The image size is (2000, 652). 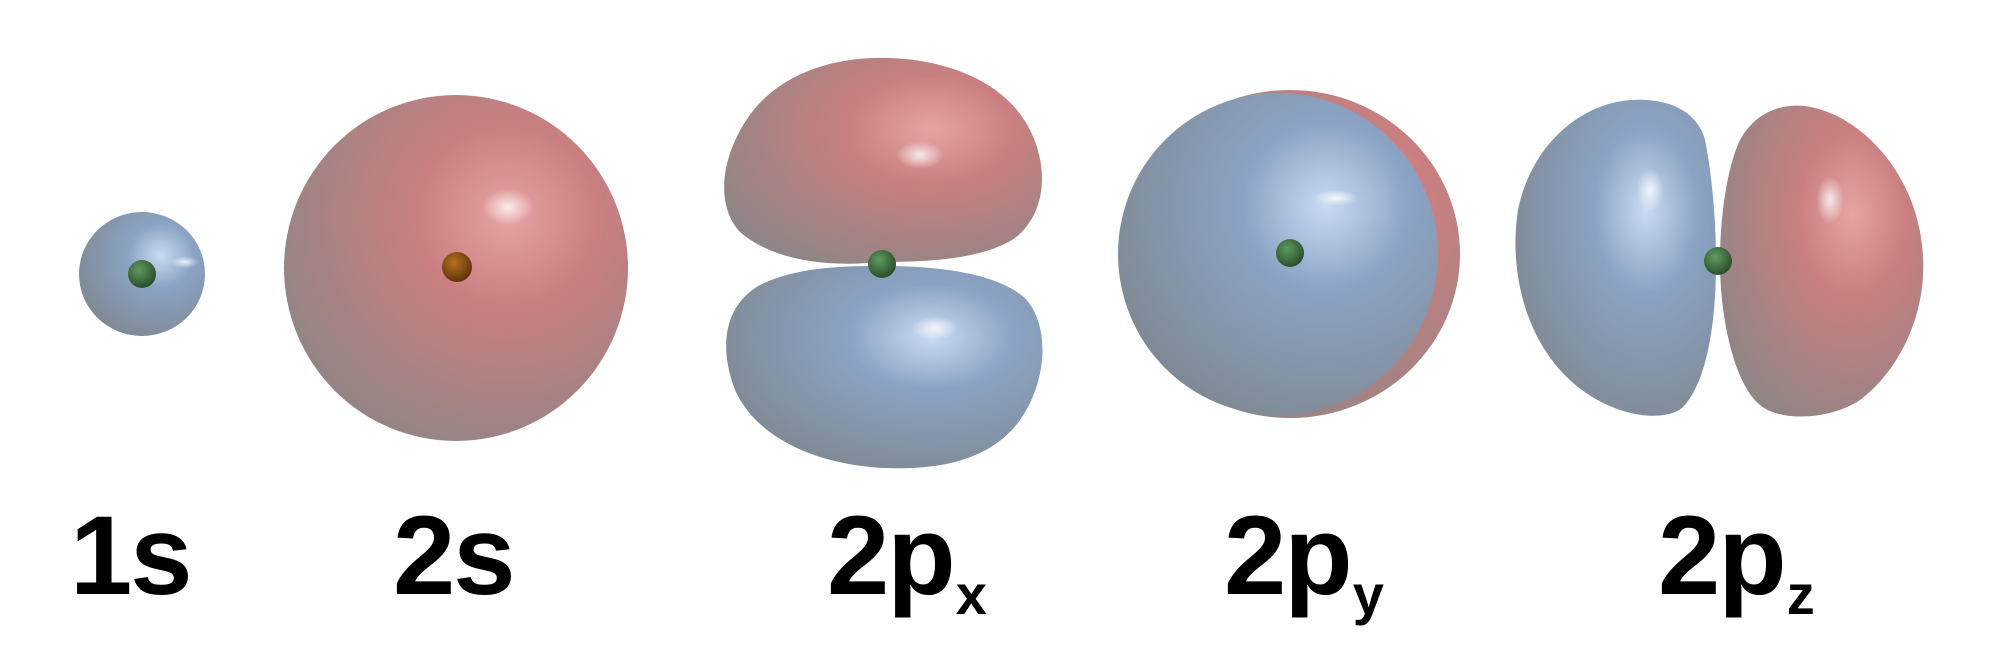 I want to click on label-2s: 2s, so click(x=454, y=556).